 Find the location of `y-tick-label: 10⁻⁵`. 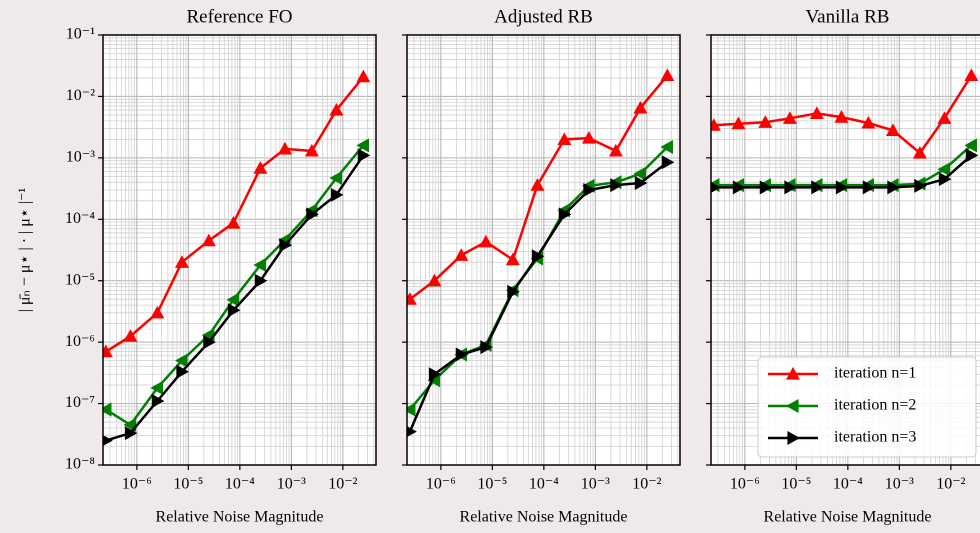

y-tick-label: 10⁻⁵ is located at coordinates (80, 279).